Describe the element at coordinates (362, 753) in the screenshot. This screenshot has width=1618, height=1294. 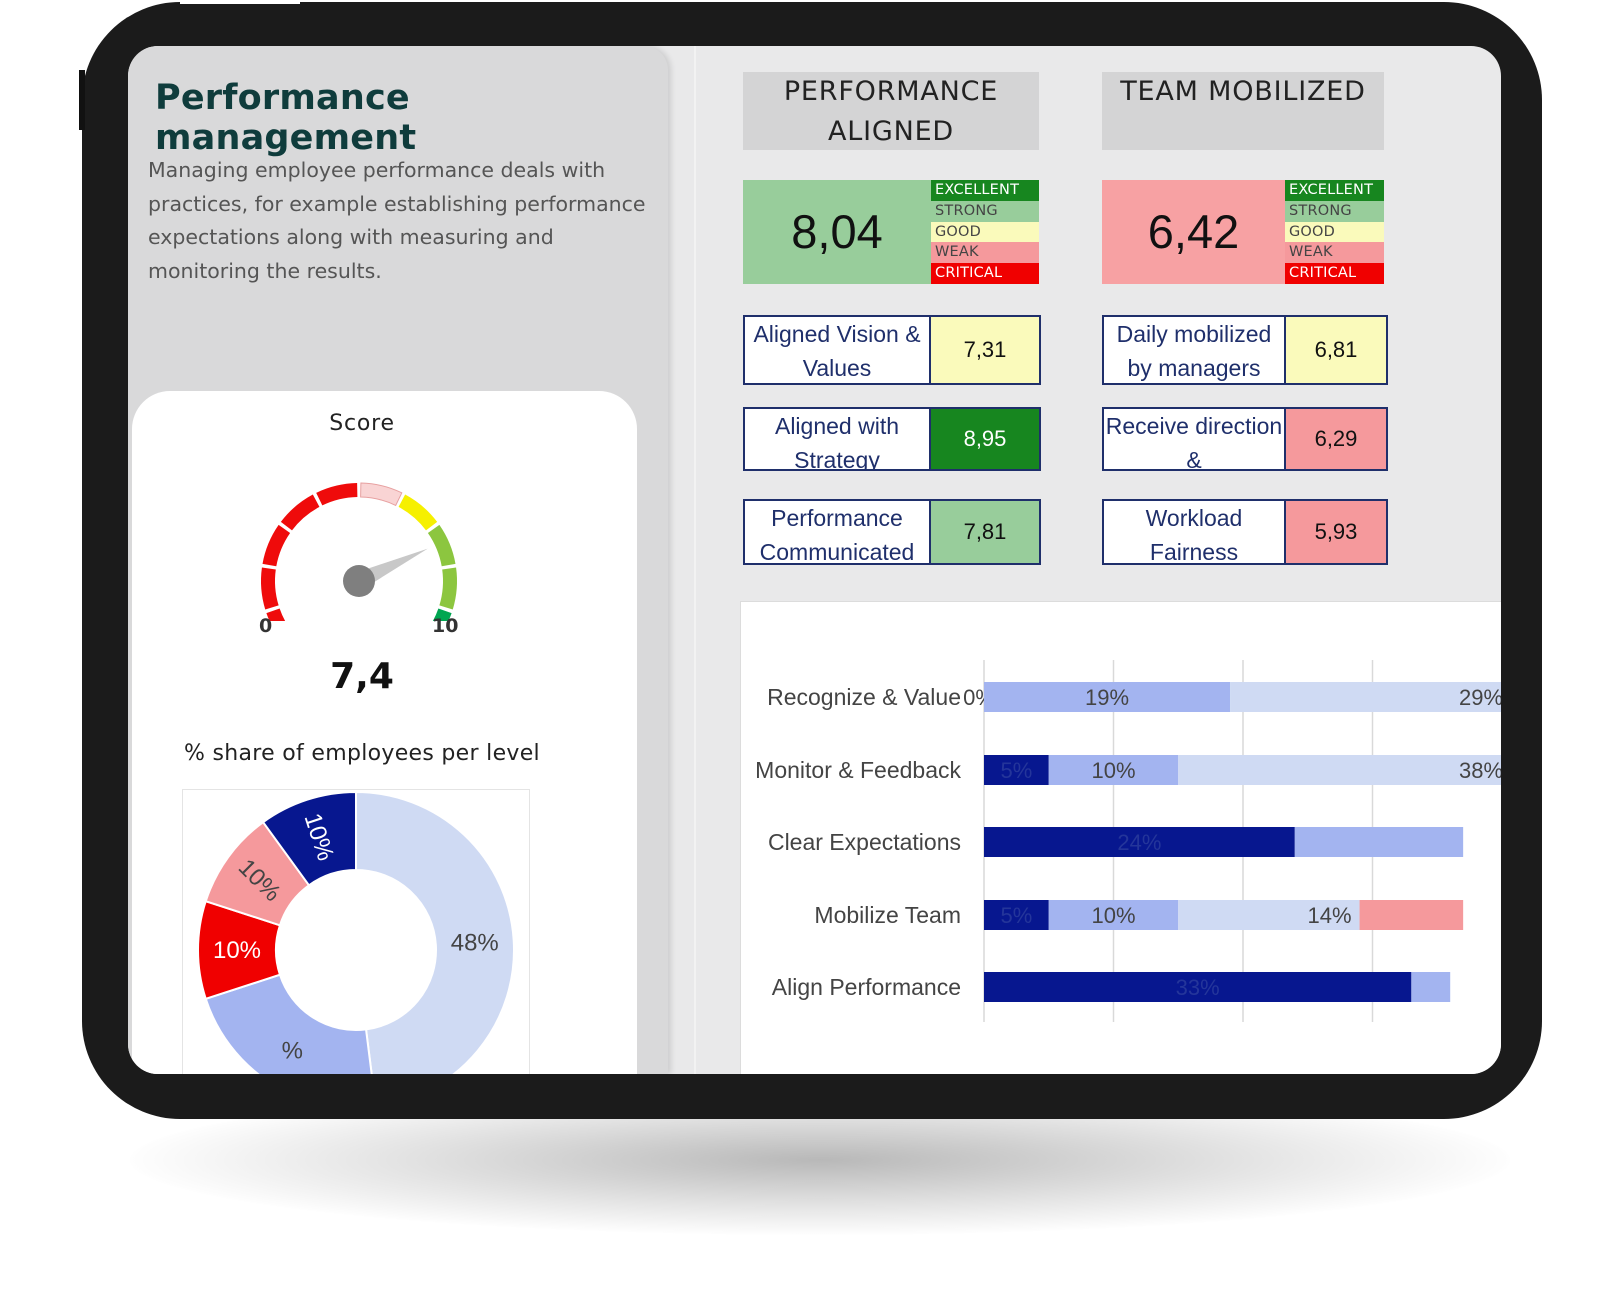
I see `share-title: % share of employees per level` at that location.